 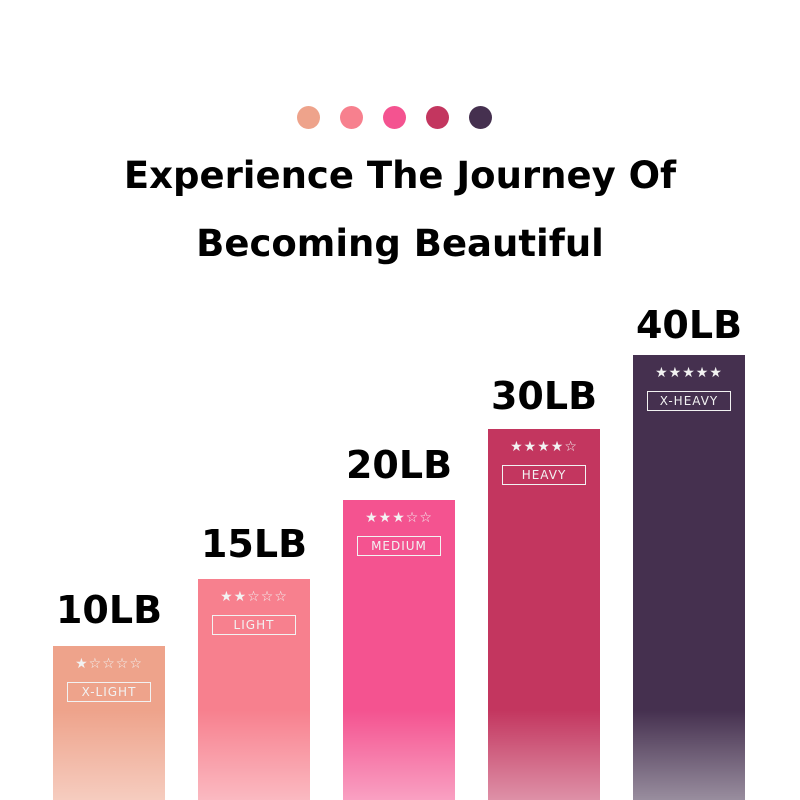 I want to click on star-rating: ★☆☆☆☆, so click(x=109, y=664).